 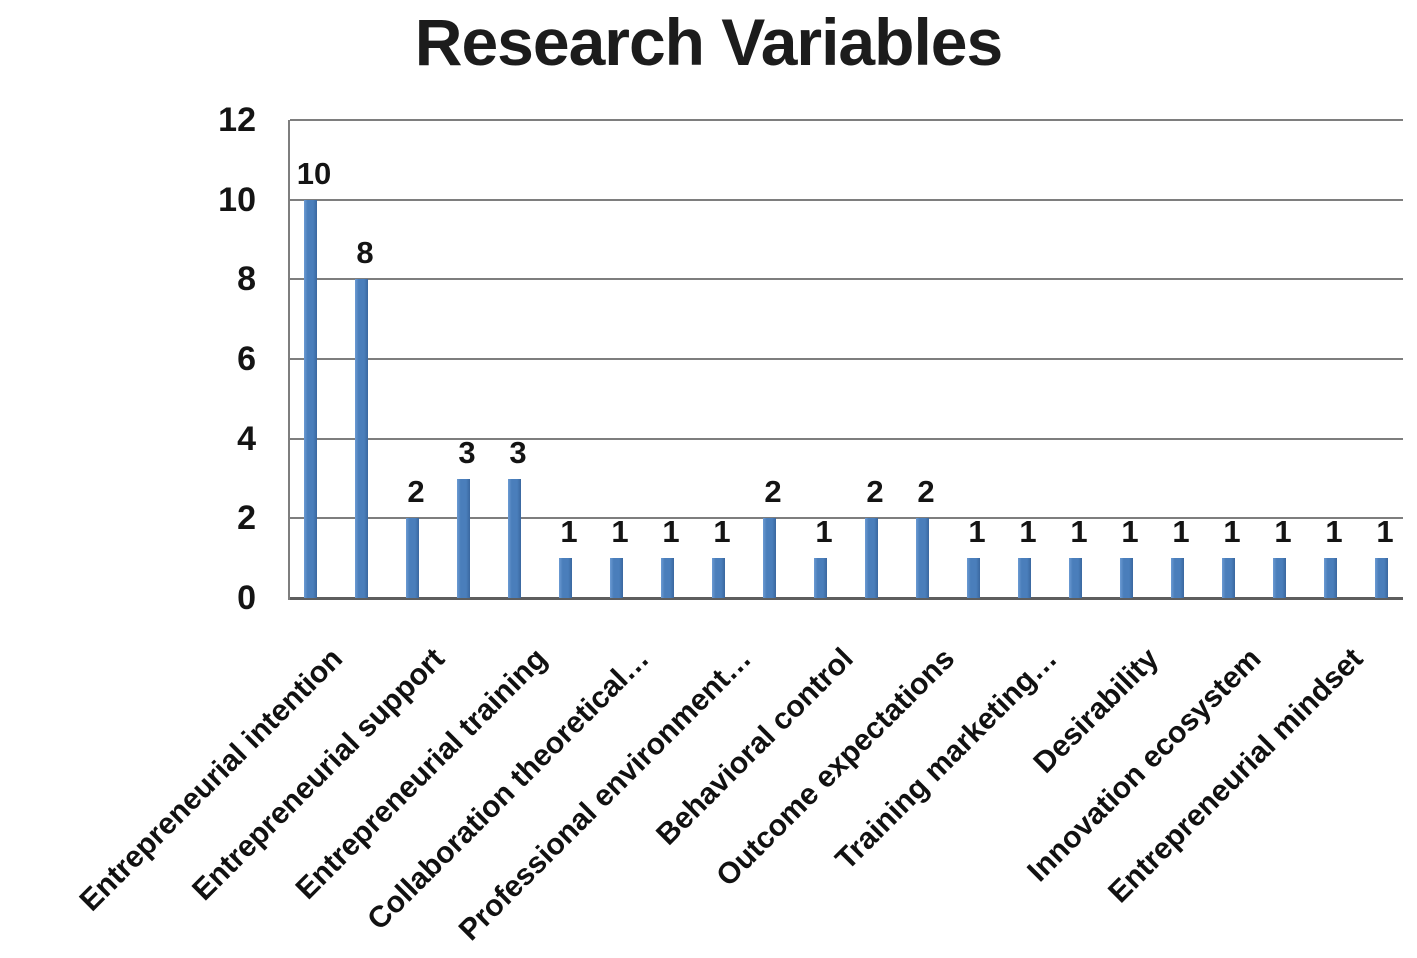 What do you see at coordinates (365, 253) in the screenshot?
I see `bar-value-label: 8` at bounding box center [365, 253].